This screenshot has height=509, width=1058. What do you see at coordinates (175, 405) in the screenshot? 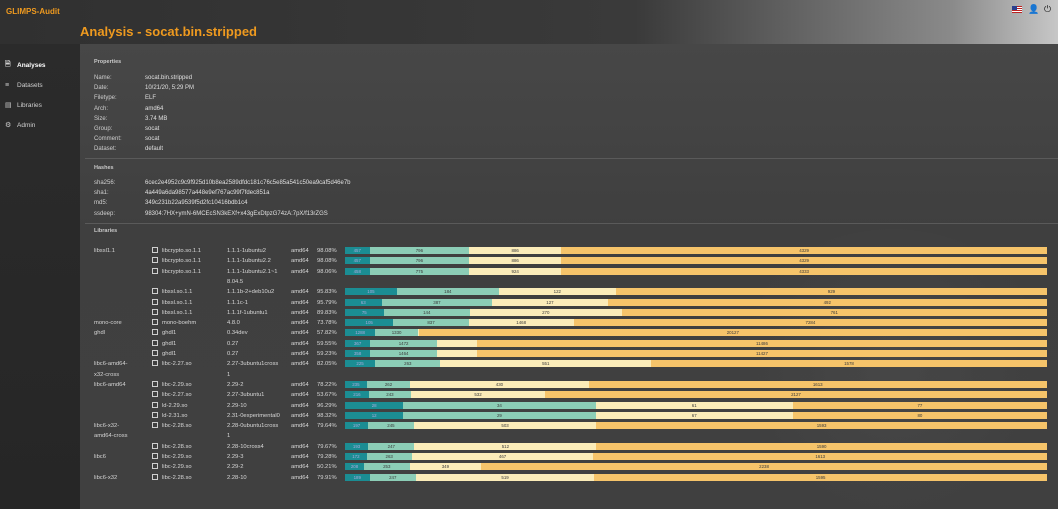
I see `library-name: ld-2.29.so` at bounding box center [175, 405].